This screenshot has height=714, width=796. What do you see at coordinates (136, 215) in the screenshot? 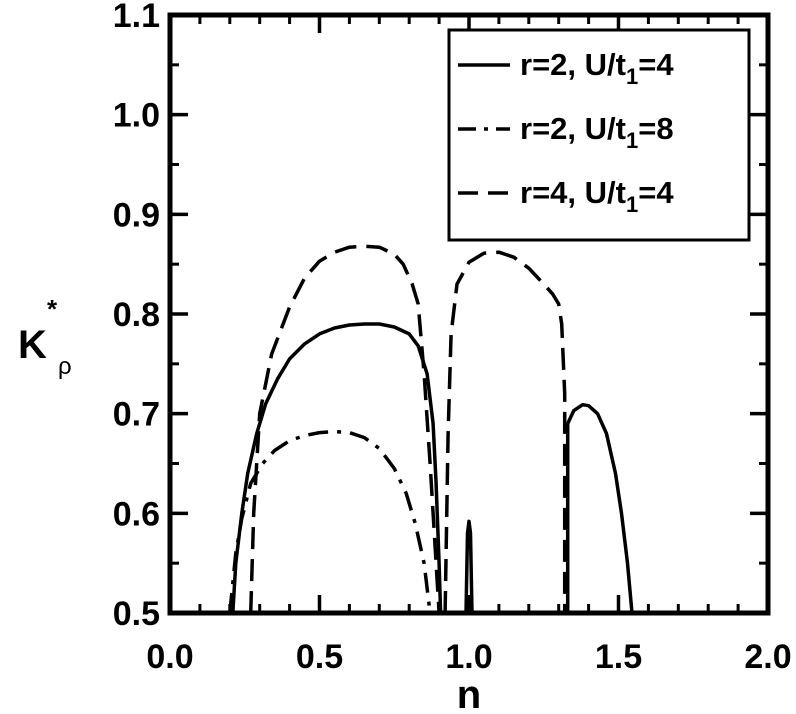
I see `y-tick-label: 0.9` at bounding box center [136, 215].